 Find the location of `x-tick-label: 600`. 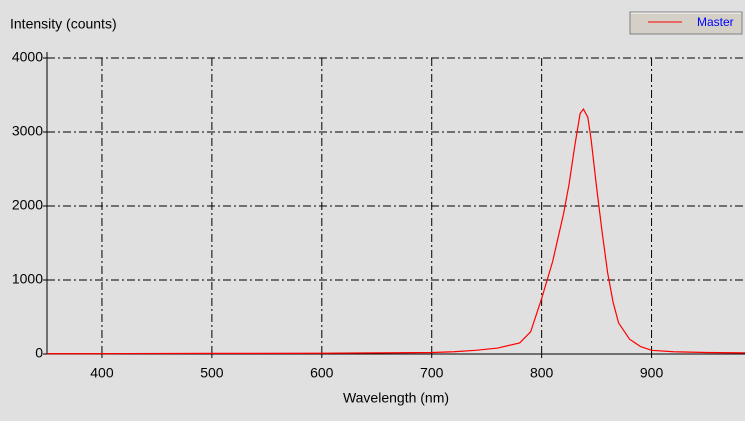

x-tick-label: 600 is located at coordinates (322, 373).